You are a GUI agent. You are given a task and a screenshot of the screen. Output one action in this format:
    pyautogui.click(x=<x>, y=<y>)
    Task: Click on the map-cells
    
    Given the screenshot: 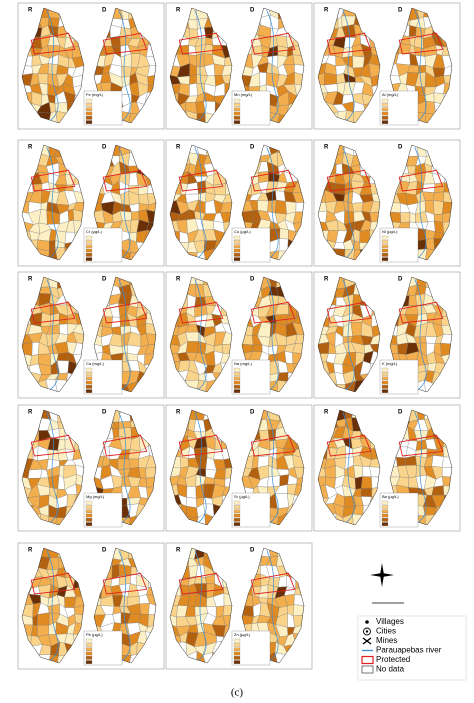 What is the action you would take?
    pyautogui.click(x=53, y=334)
    